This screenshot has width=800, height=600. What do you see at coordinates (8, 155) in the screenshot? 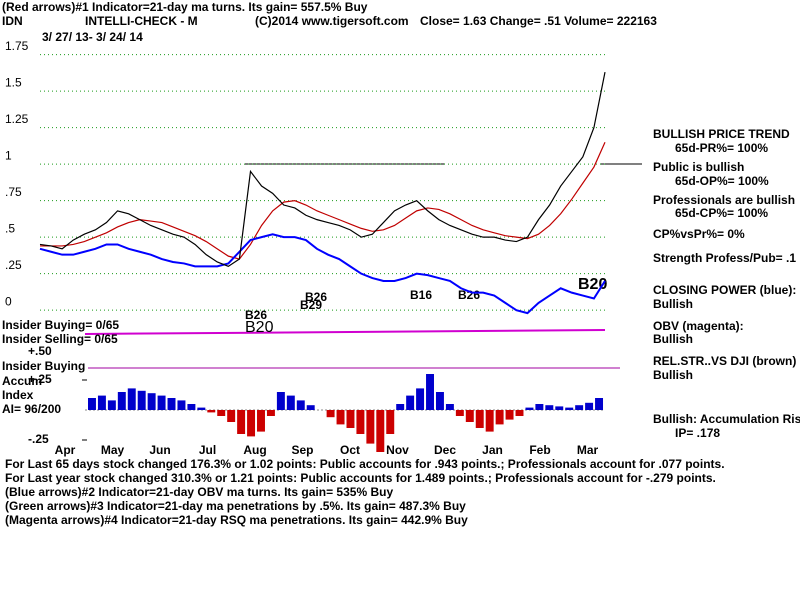
I see `y-tick-label: 1` at bounding box center [8, 155].